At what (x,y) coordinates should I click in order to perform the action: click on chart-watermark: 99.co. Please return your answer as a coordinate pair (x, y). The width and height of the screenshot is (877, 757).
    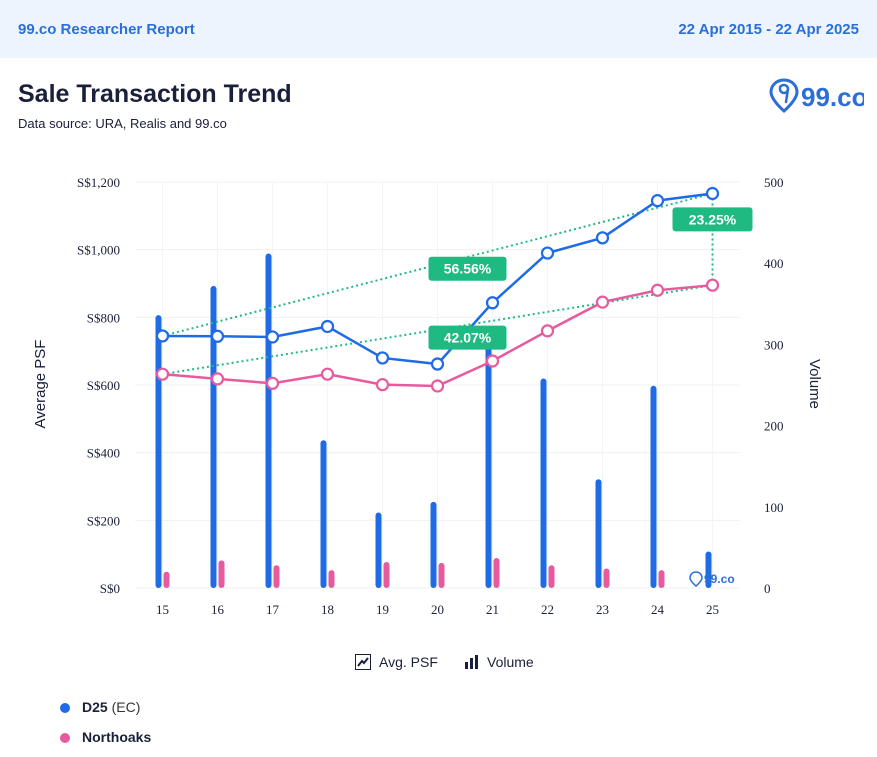
    Looking at the image, I should click on (712, 579).